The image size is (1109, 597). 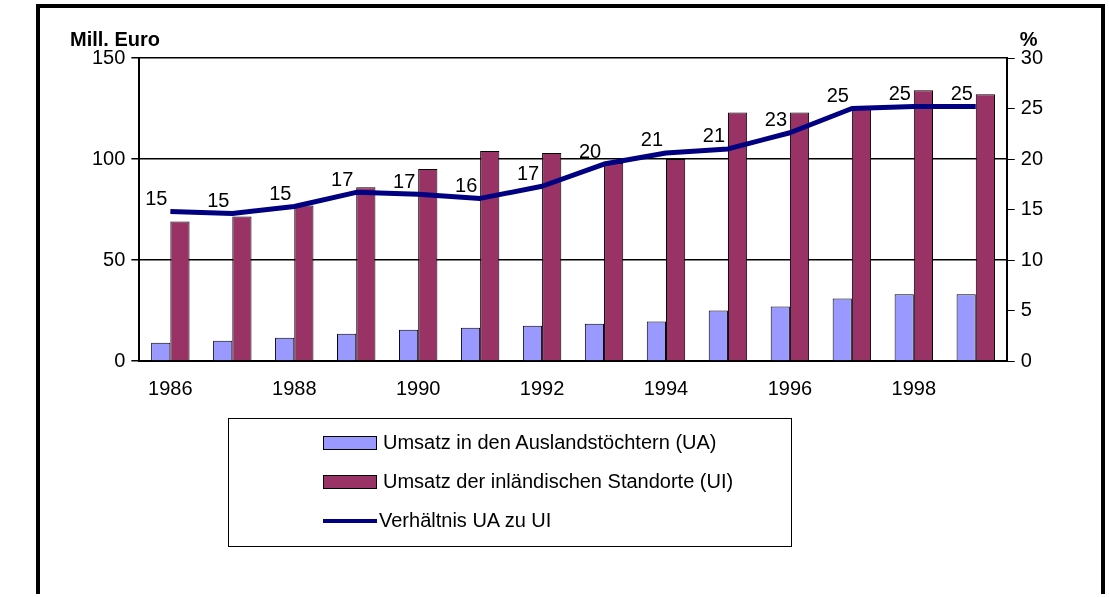 What do you see at coordinates (120, 359) in the screenshot?
I see `y-tick-label: 0` at bounding box center [120, 359].